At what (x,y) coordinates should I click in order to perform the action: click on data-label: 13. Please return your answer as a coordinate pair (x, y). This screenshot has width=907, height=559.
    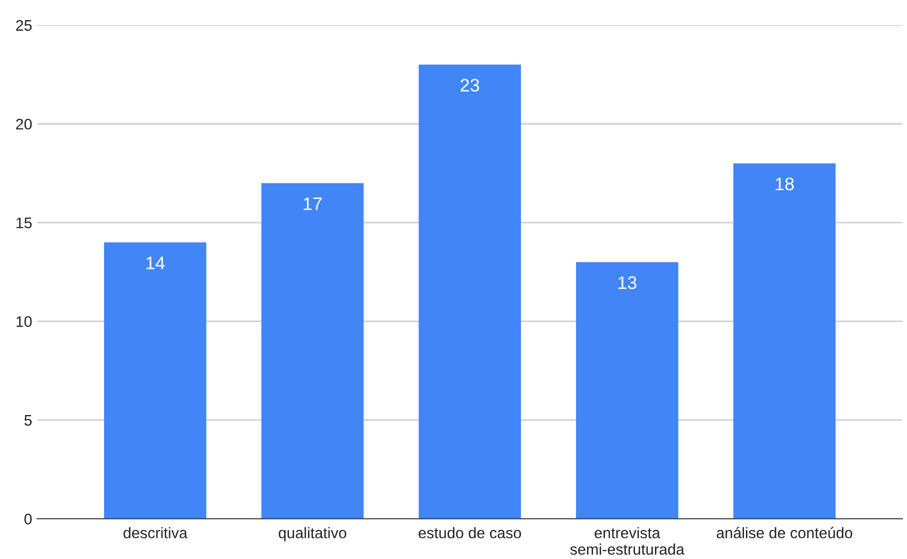
    Looking at the image, I should click on (627, 283).